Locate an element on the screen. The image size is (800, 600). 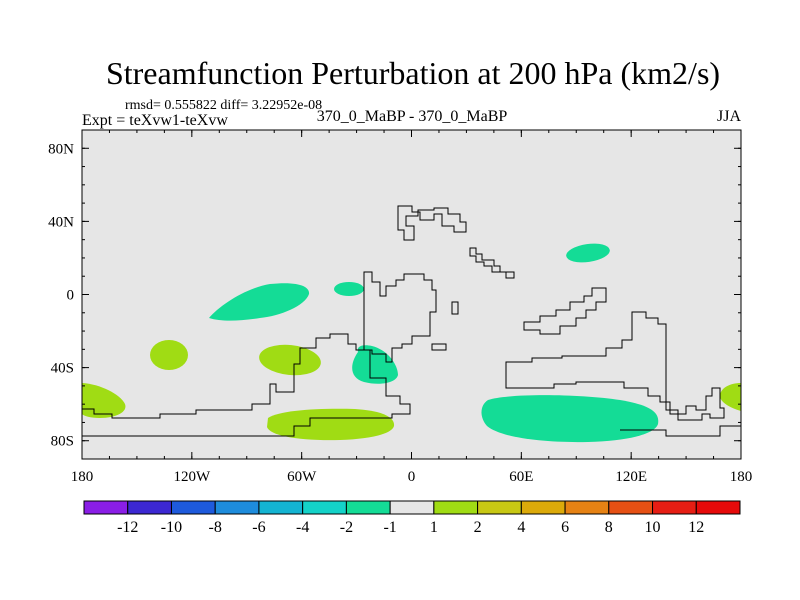
colorbar-label: -10 is located at coordinates (171, 527).